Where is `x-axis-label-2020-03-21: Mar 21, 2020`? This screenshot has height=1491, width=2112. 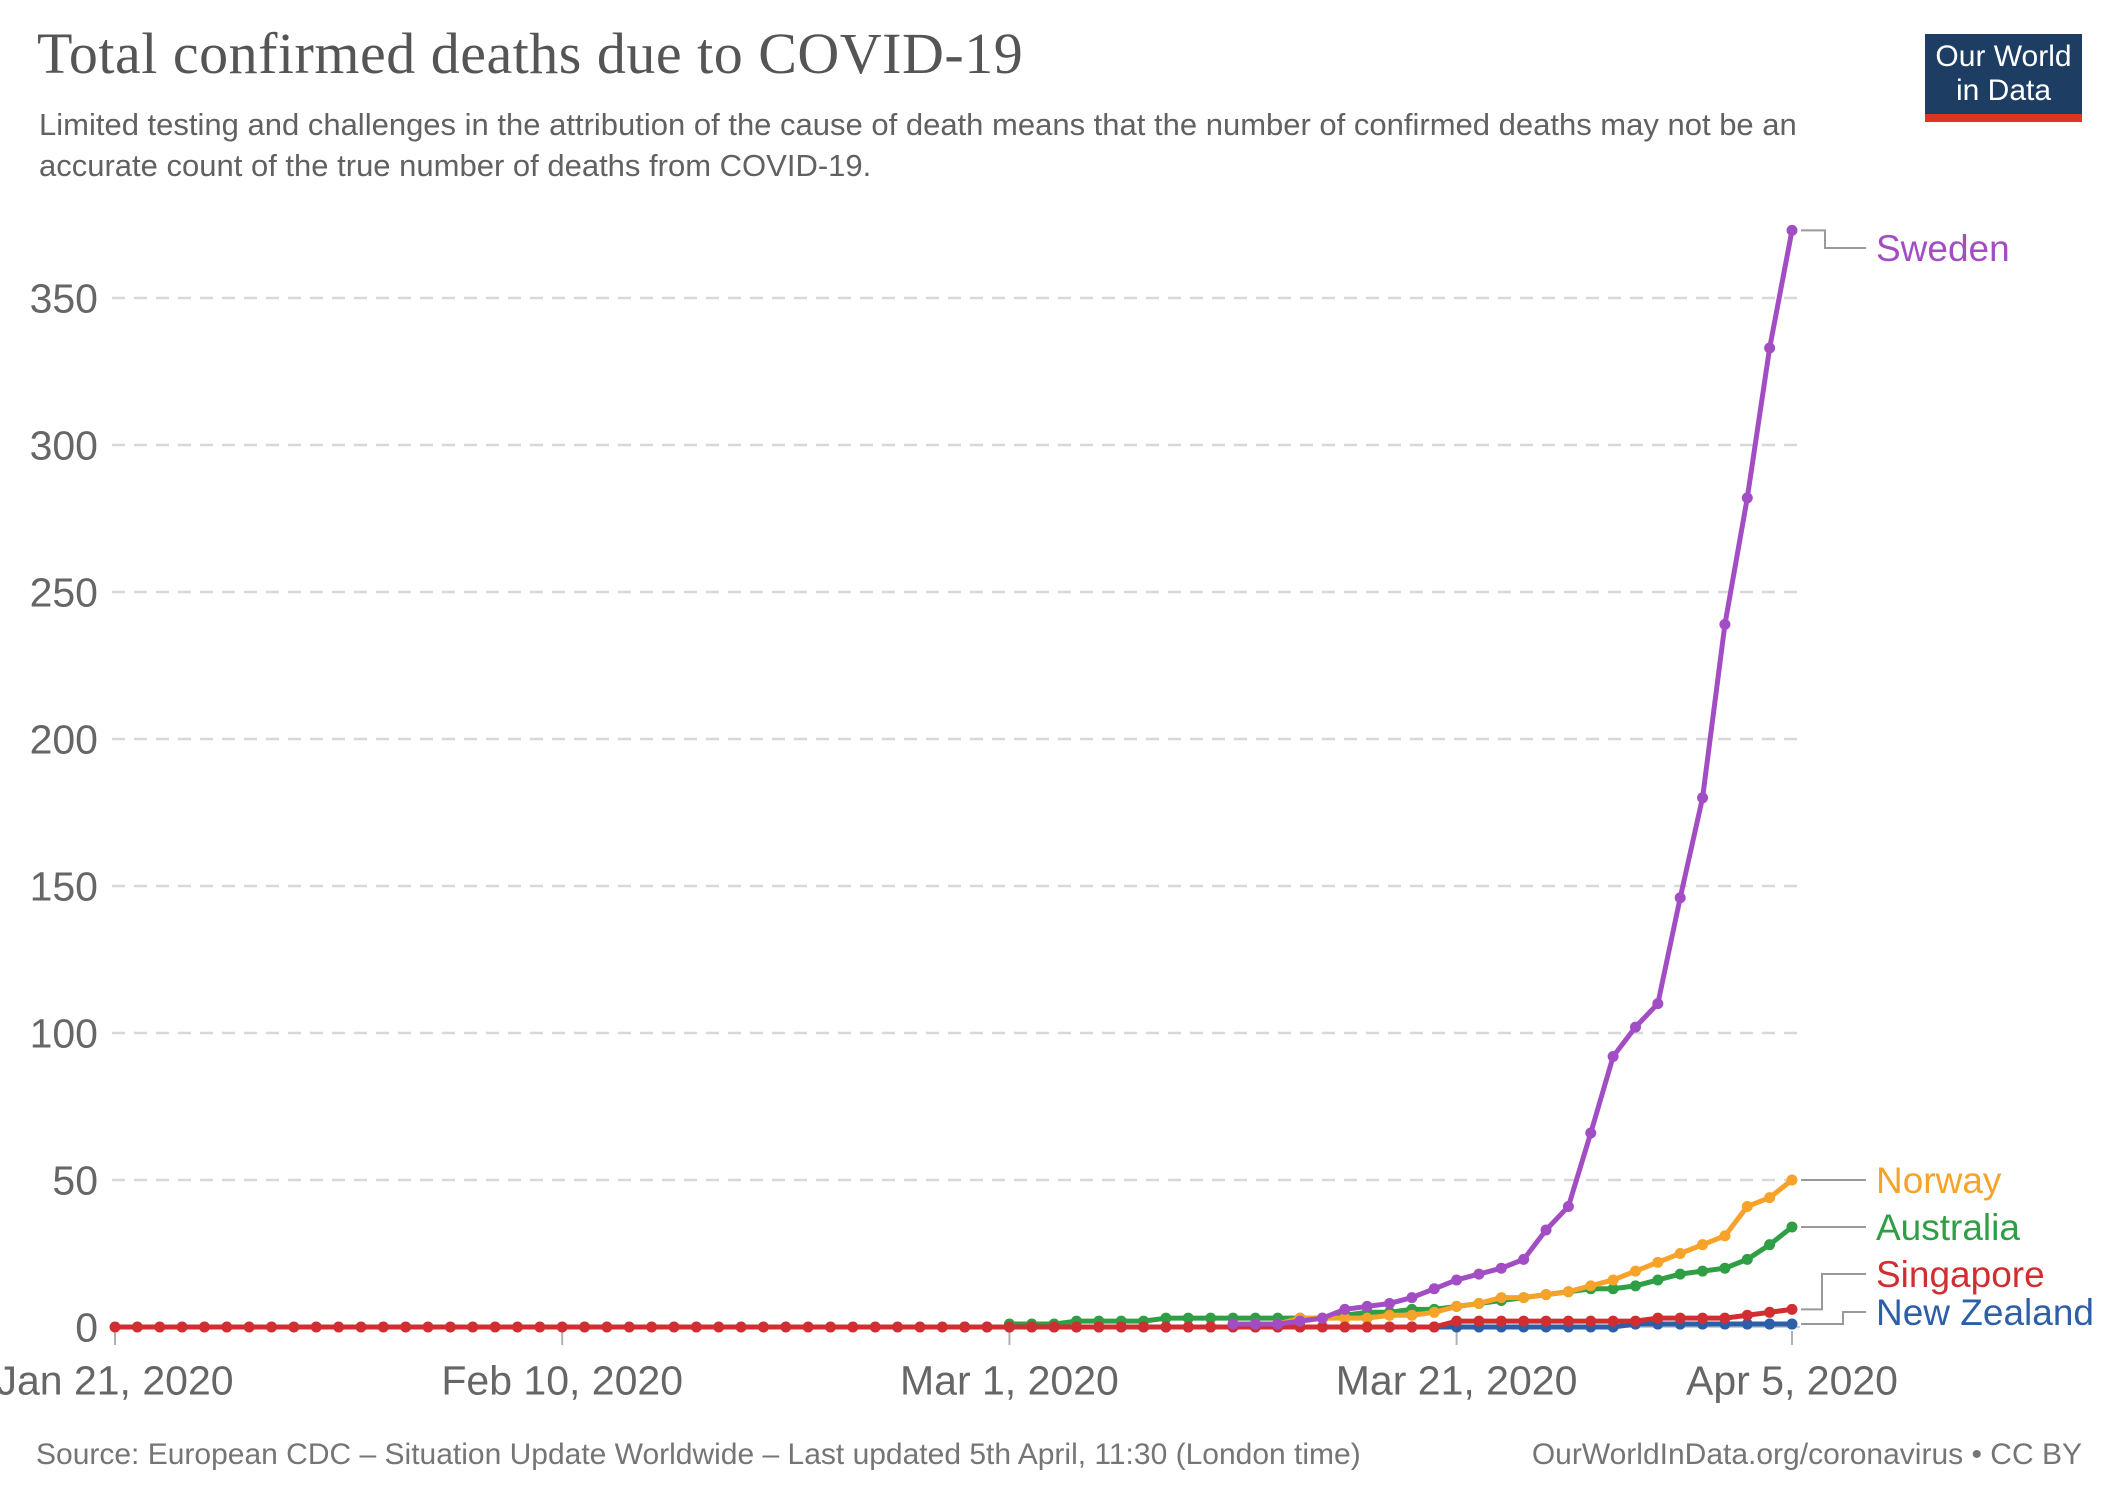
x-axis-label-2020-03-21: Mar 21, 2020 is located at coordinates (1457, 1380).